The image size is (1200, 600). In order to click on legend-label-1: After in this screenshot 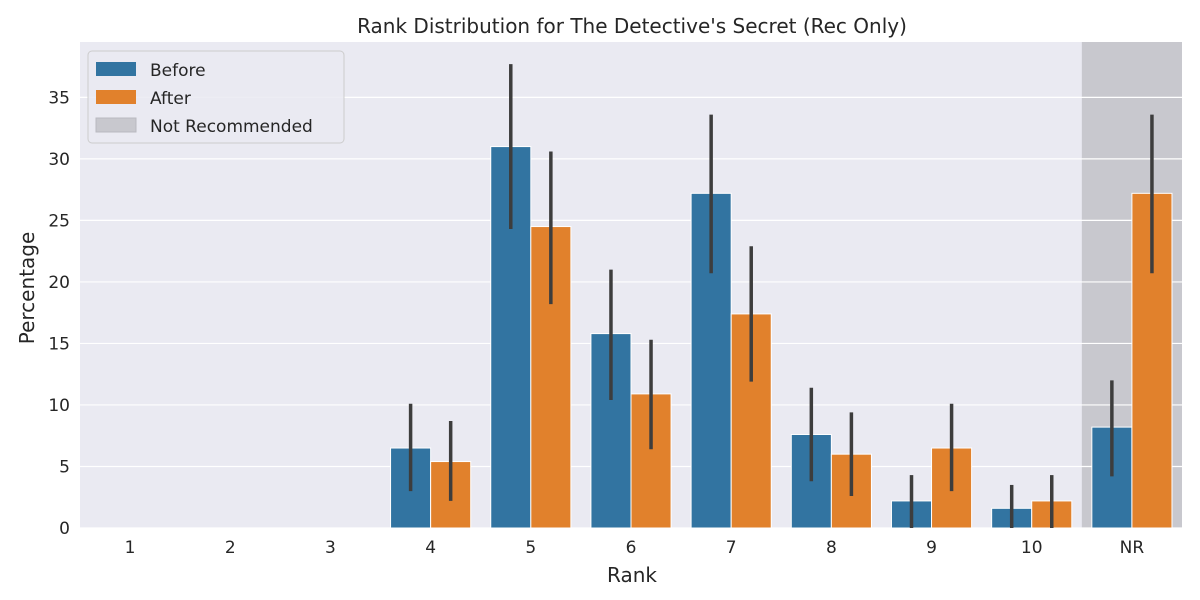, I will do `click(170, 99)`.